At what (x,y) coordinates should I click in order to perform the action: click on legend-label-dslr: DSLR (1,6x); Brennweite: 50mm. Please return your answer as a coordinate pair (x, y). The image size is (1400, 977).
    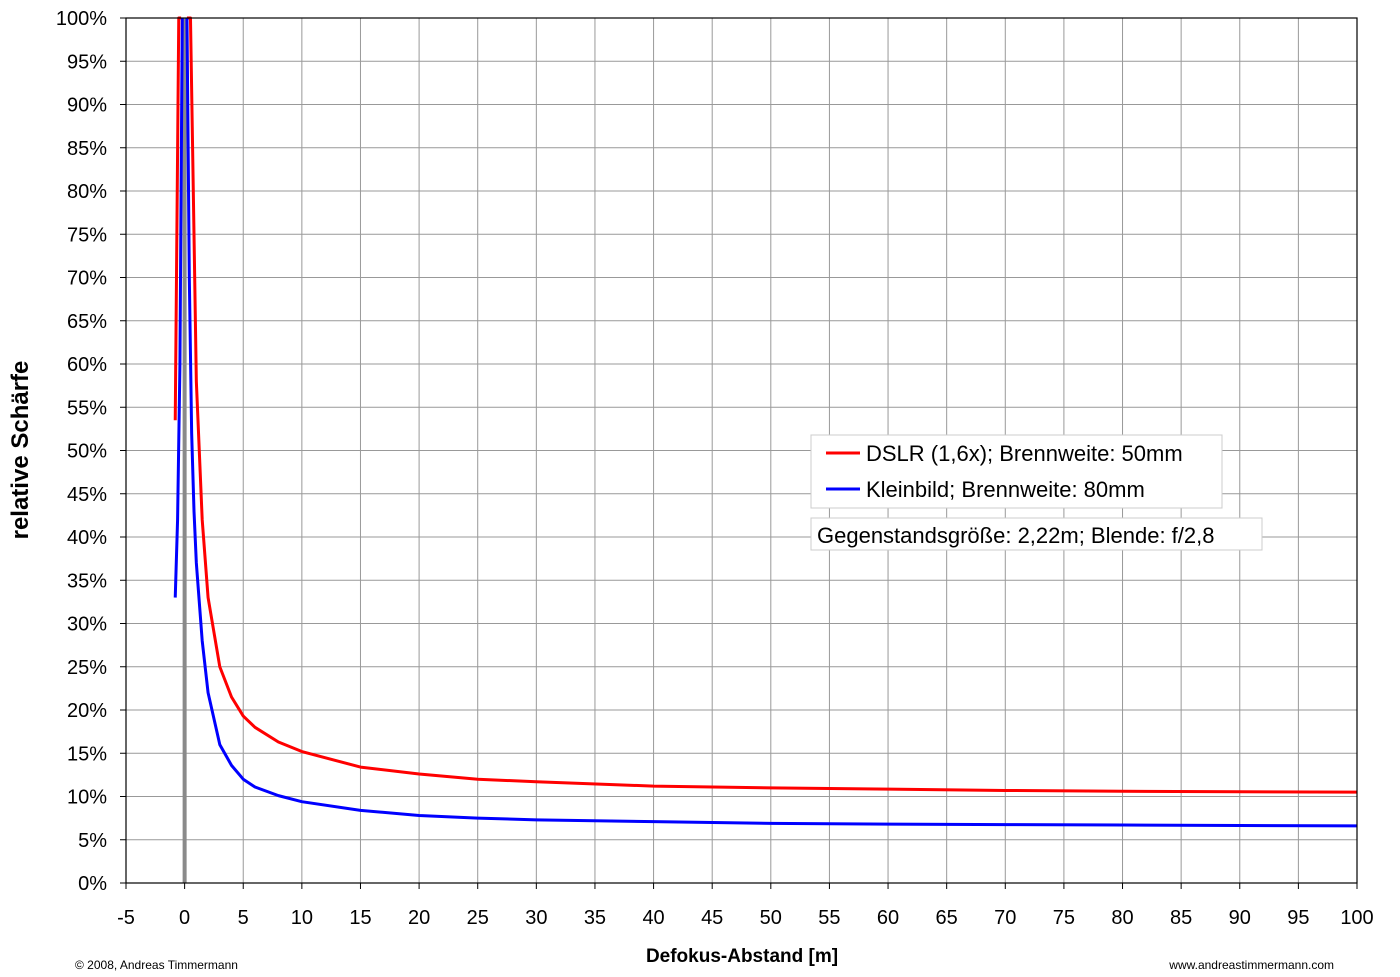
    Looking at the image, I should click on (1024, 453).